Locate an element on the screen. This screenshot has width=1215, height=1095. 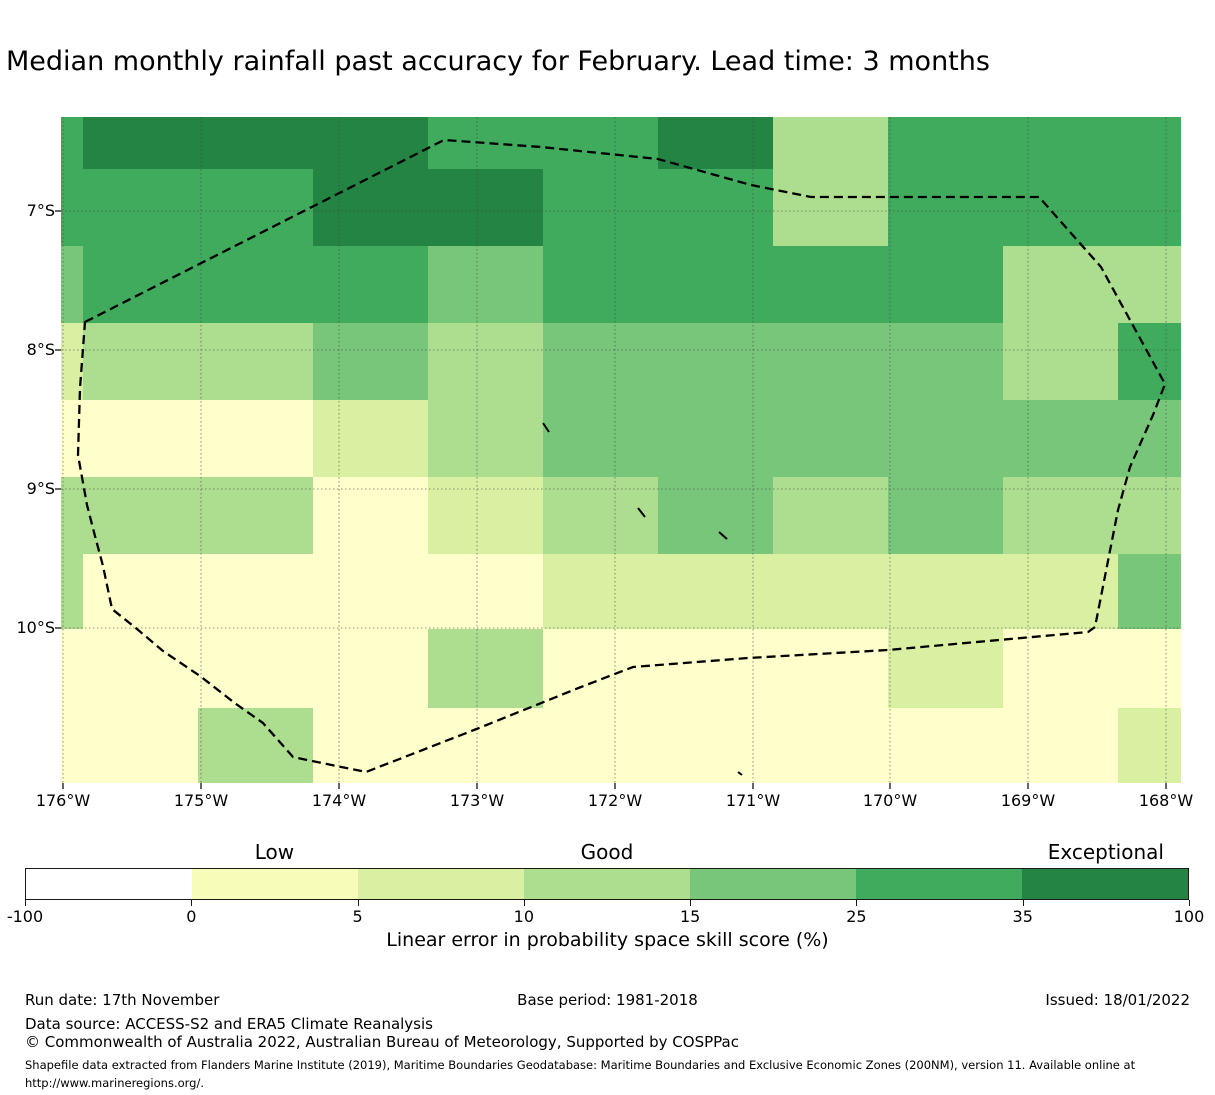
y-tick-label: 9°S is located at coordinates (40, 488).